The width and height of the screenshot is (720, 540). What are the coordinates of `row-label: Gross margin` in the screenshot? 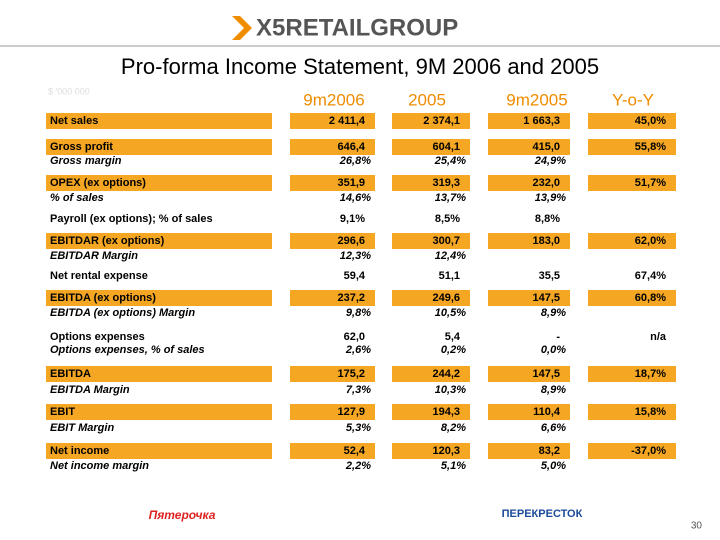 It's located at (86, 161).